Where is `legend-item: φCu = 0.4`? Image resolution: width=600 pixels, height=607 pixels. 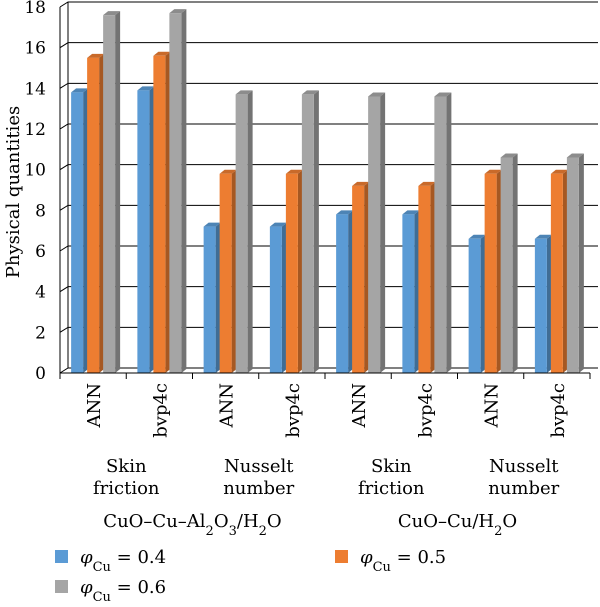 legend-item: φCu = 0.4 is located at coordinates (110, 561).